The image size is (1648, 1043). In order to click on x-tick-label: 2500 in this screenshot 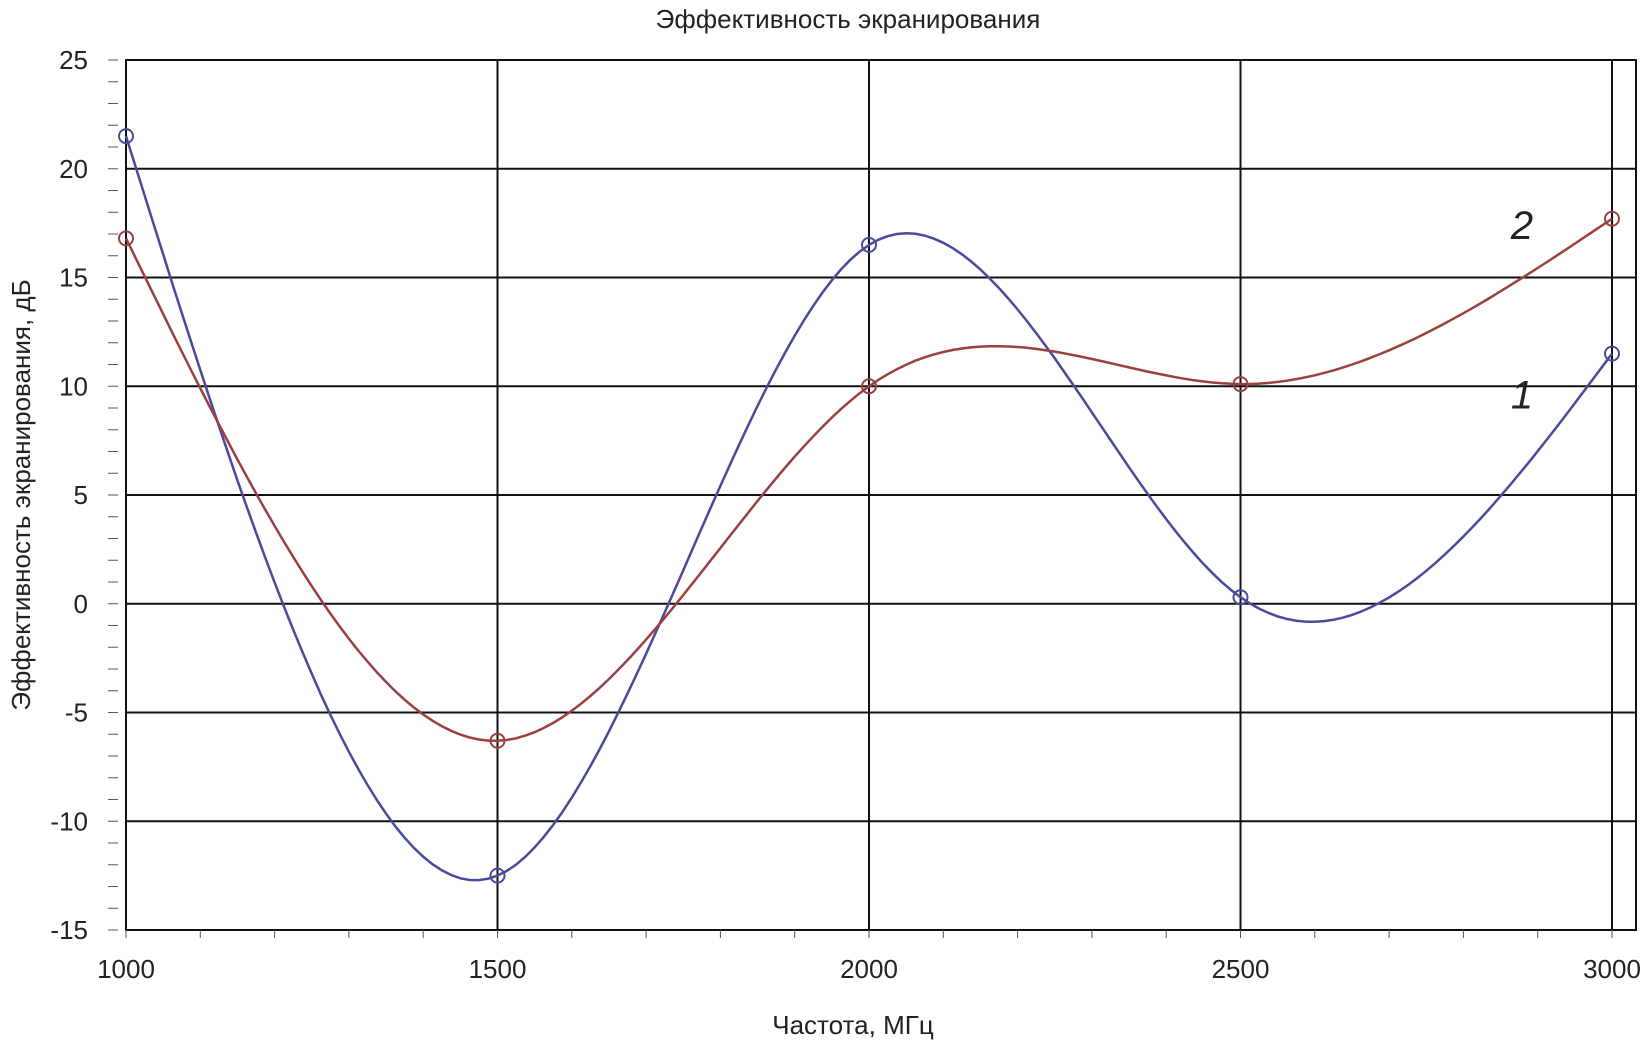, I will do `click(1241, 969)`.